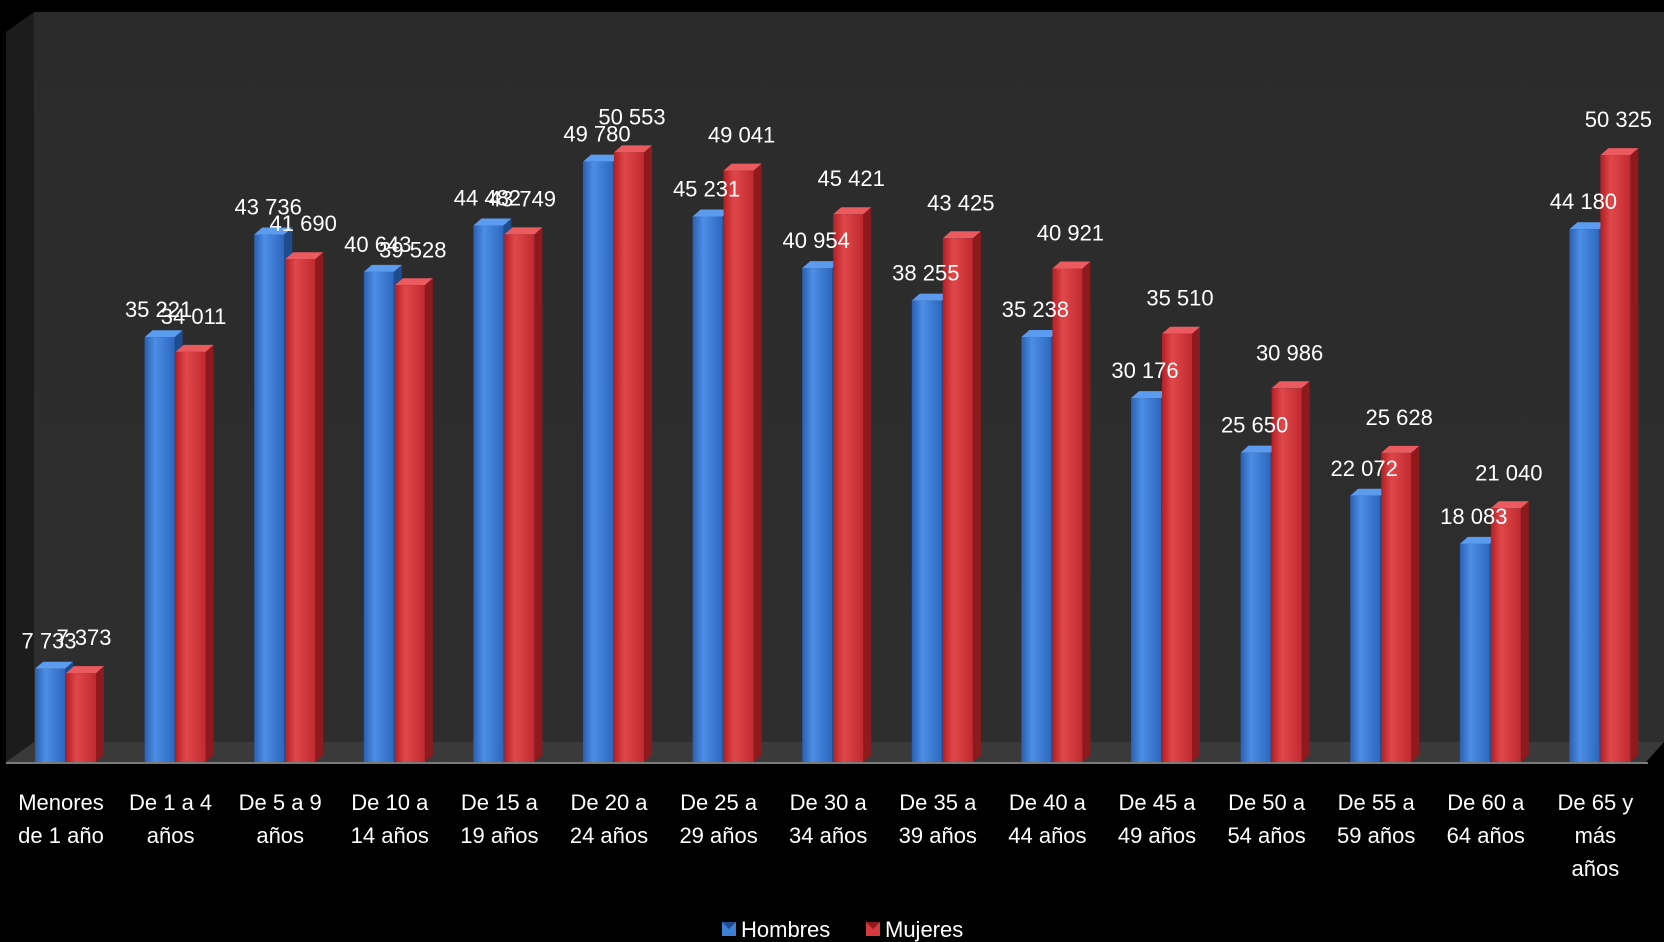 The width and height of the screenshot is (1664, 942). Describe the element at coordinates (1035, 309) in the screenshot. I see `data-label-hombres-9: 35 238` at that location.